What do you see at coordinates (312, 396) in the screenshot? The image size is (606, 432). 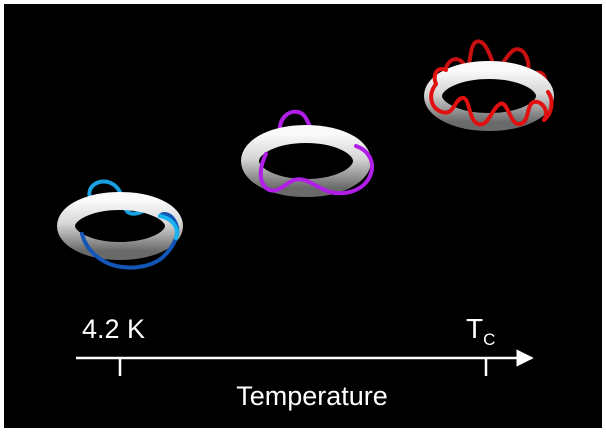 I see `axis-title: Temperature` at bounding box center [312, 396].